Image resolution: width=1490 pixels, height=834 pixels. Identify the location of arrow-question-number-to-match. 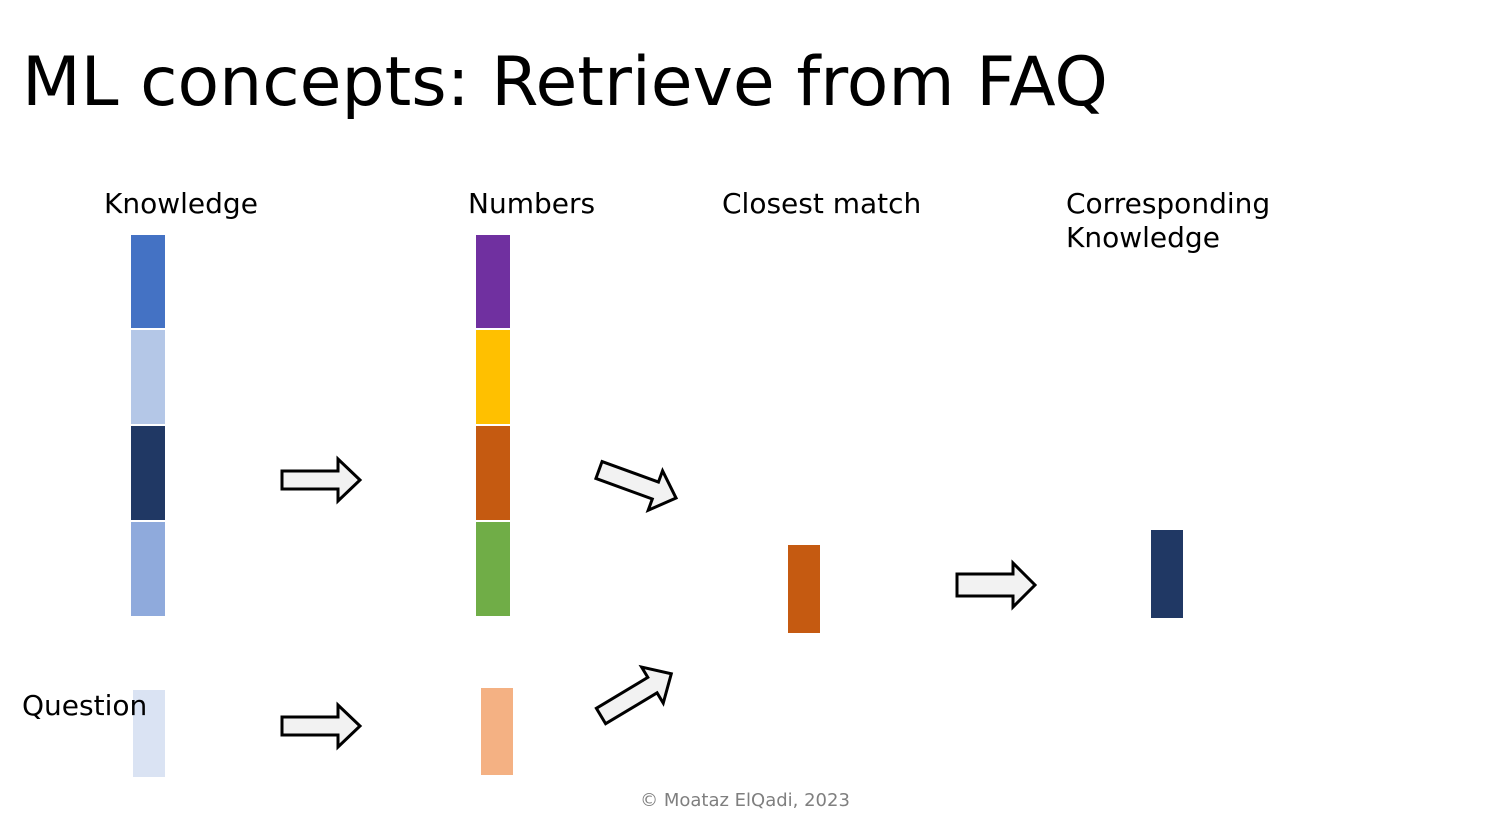
(634, 695).